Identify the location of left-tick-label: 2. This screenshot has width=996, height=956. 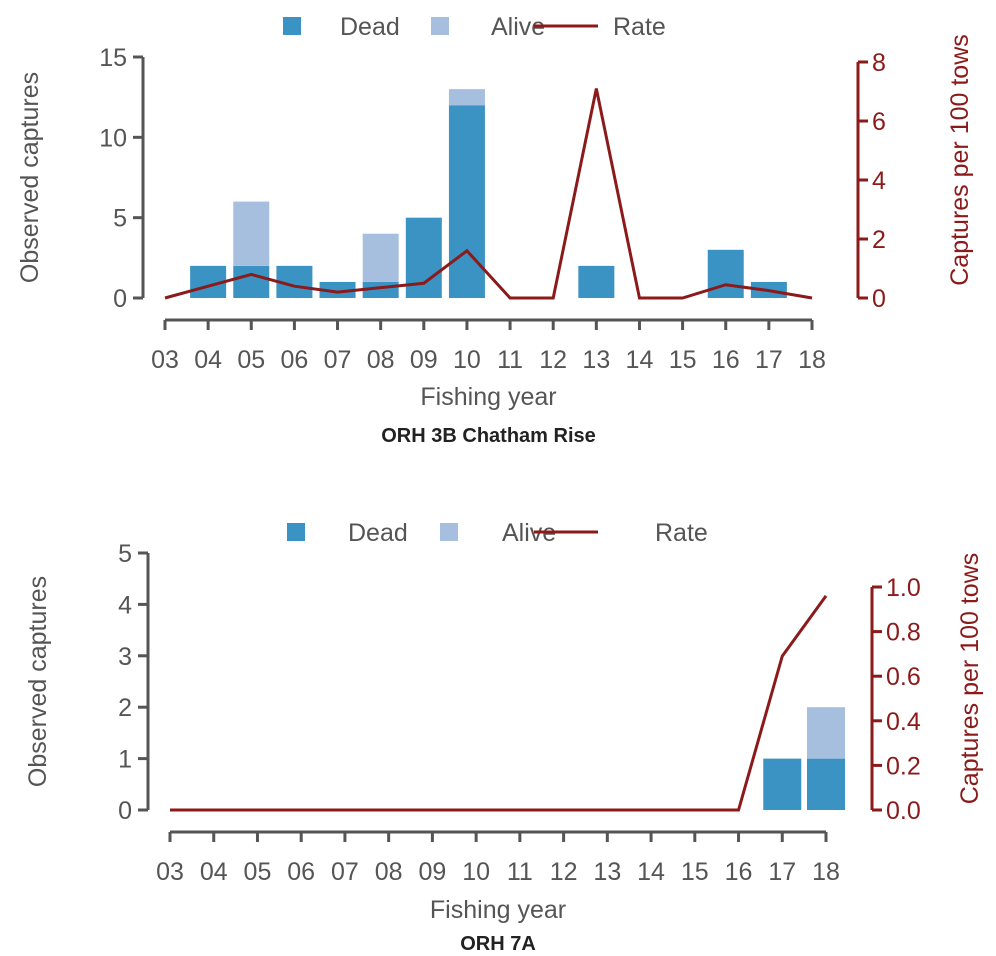
(125, 708).